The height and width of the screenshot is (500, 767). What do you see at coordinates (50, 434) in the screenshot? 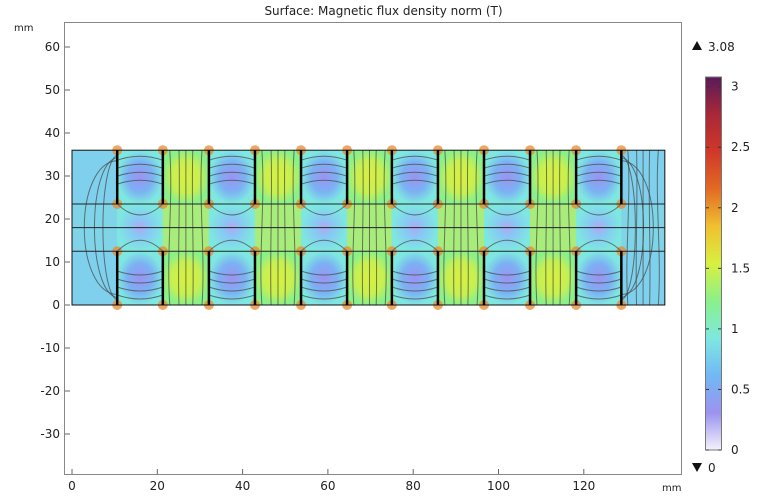
I see `y-tick-label: -30` at bounding box center [50, 434].